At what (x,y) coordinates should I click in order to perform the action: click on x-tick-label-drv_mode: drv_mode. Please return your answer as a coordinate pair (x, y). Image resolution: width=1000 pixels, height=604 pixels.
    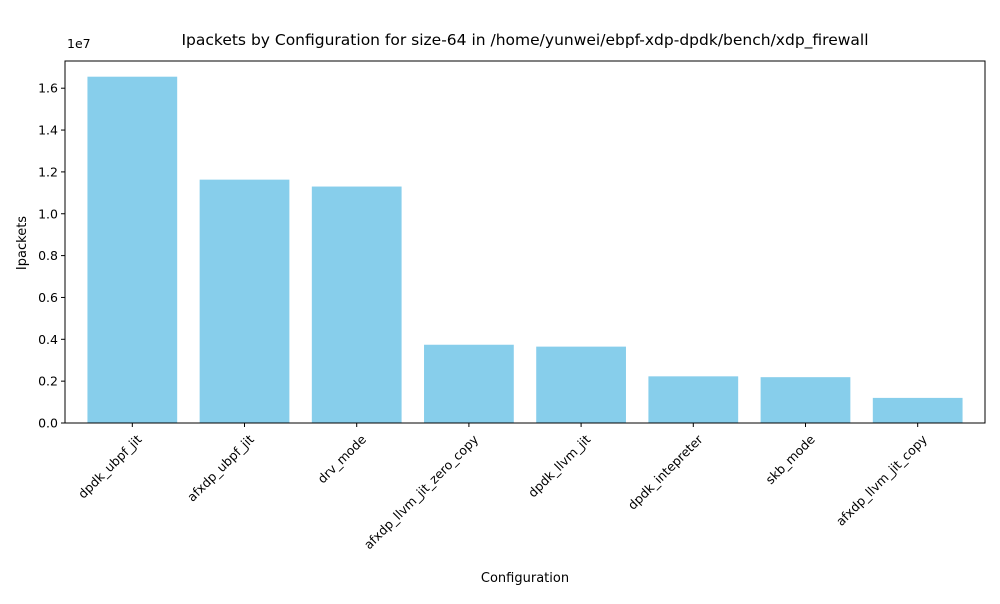
    Looking at the image, I should click on (341, 458).